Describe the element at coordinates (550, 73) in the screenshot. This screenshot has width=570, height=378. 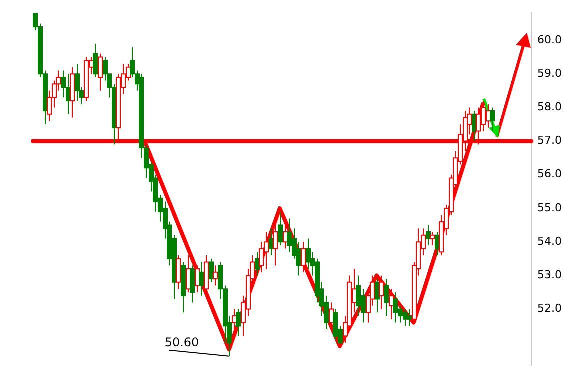
I see `y-tick-label: 59.0` at that location.